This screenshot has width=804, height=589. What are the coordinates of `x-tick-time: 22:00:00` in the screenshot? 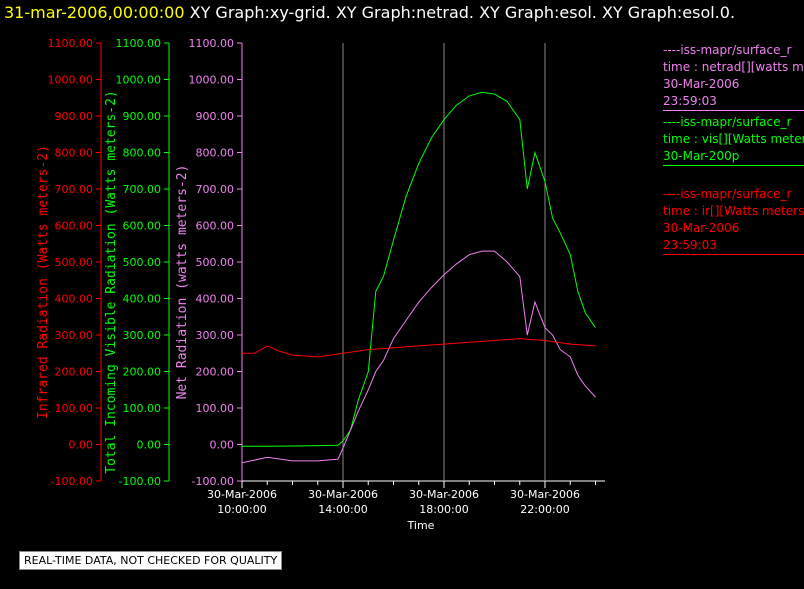 It's located at (544, 509).